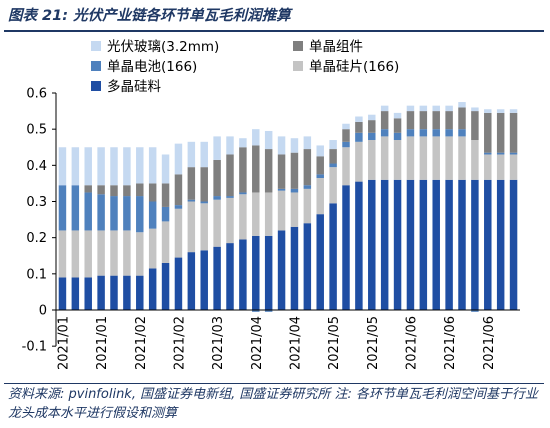 This screenshot has width=550, height=428. I want to click on x-tick-label: 2021/02, so click(141, 343).